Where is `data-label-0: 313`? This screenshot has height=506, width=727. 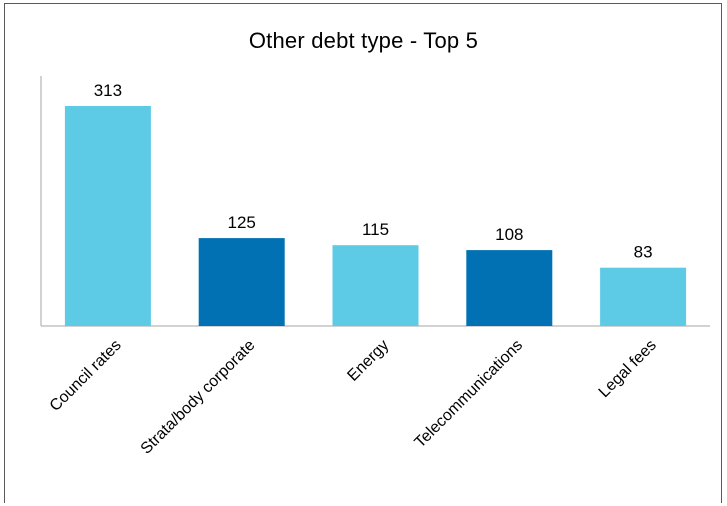 data-label-0: 313 is located at coordinates (108, 90).